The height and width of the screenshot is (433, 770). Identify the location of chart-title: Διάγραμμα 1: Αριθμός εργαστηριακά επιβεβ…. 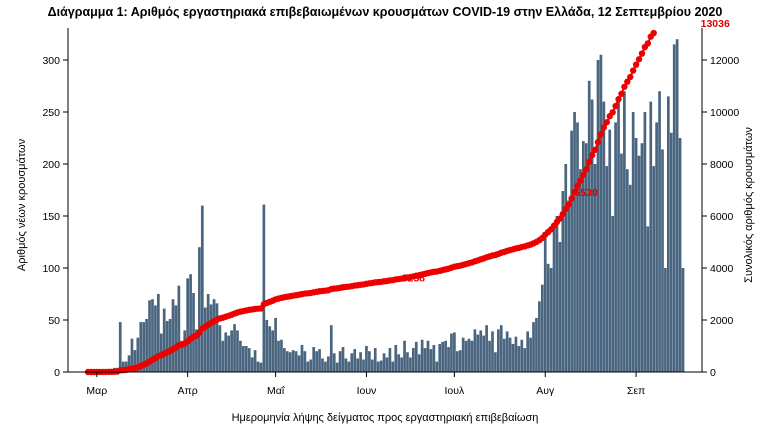
(385, 12).